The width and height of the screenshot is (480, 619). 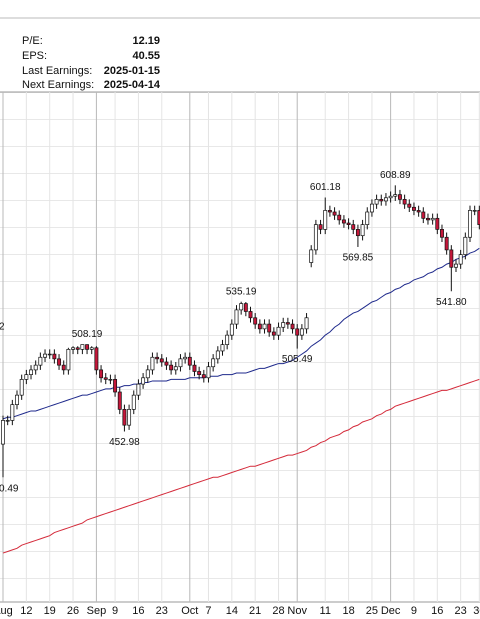 What do you see at coordinates (87, 334) in the screenshot?
I see `annotation: 508.19` at bounding box center [87, 334].